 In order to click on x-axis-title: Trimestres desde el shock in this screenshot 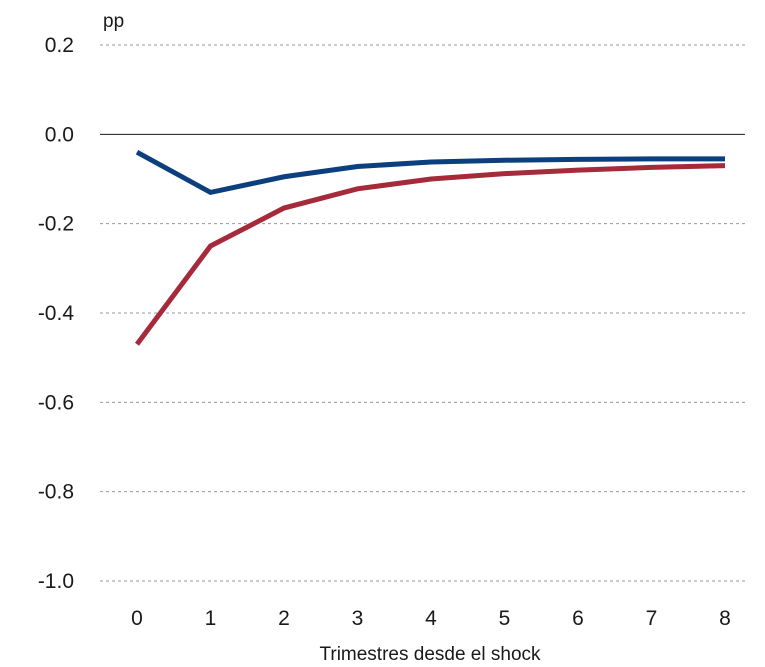, I will do `click(430, 654)`.